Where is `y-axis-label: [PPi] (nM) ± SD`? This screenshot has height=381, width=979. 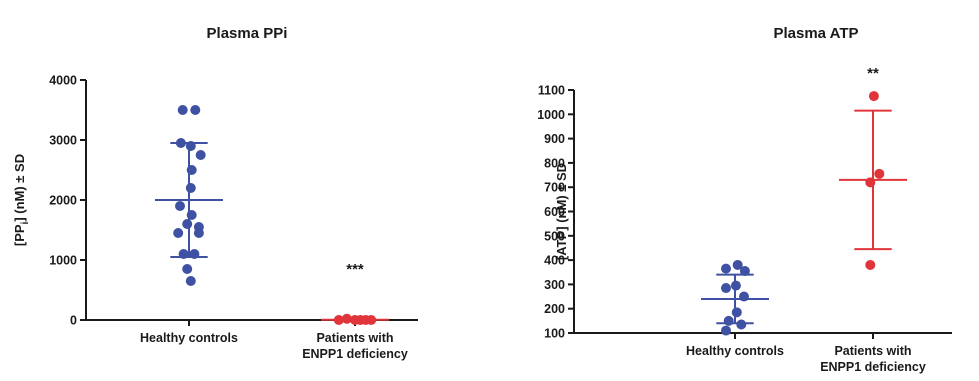
y-axis-label: [PPi] (nM) ± SD is located at coordinates (21, 200).